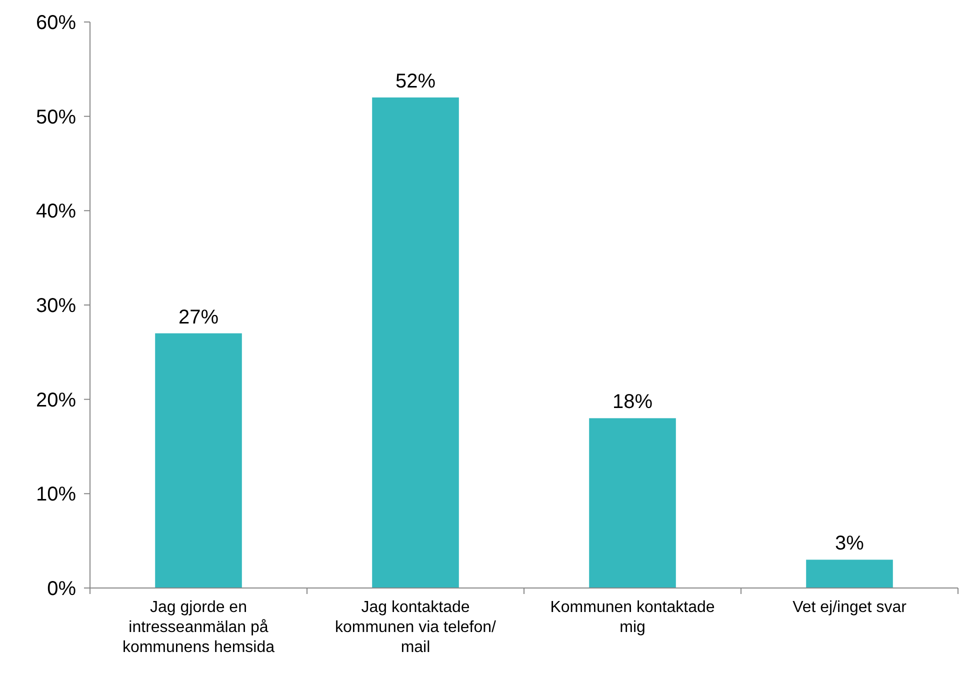 The height and width of the screenshot is (674, 964). Describe the element at coordinates (56, 306) in the screenshot. I see `y-tick-label: 30%` at that location.